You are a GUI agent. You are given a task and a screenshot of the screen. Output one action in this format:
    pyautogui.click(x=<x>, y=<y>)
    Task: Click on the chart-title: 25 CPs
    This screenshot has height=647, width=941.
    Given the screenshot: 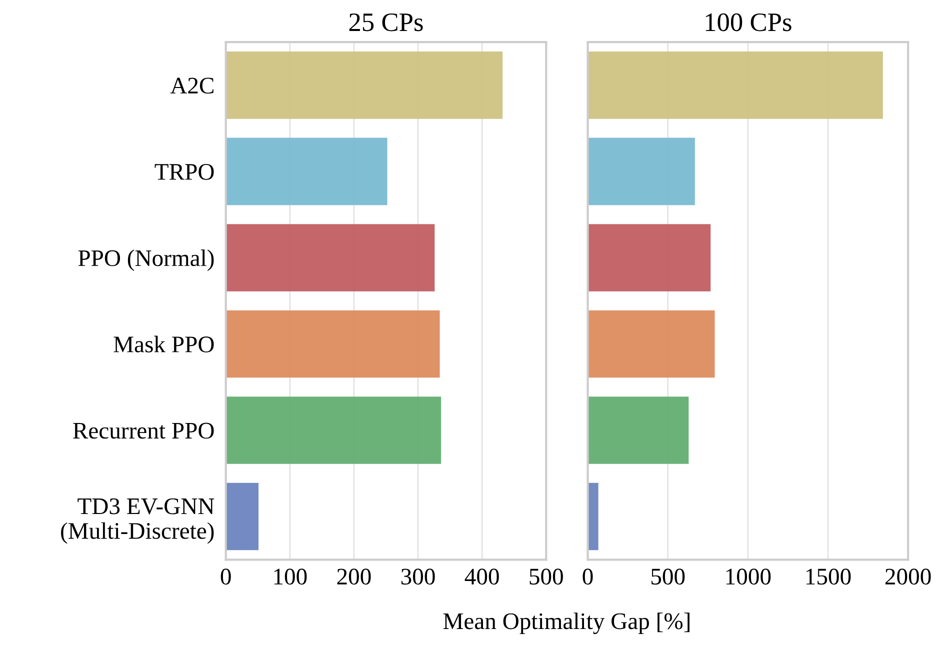 What is the action you would take?
    pyautogui.click(x=386, y=22)
    